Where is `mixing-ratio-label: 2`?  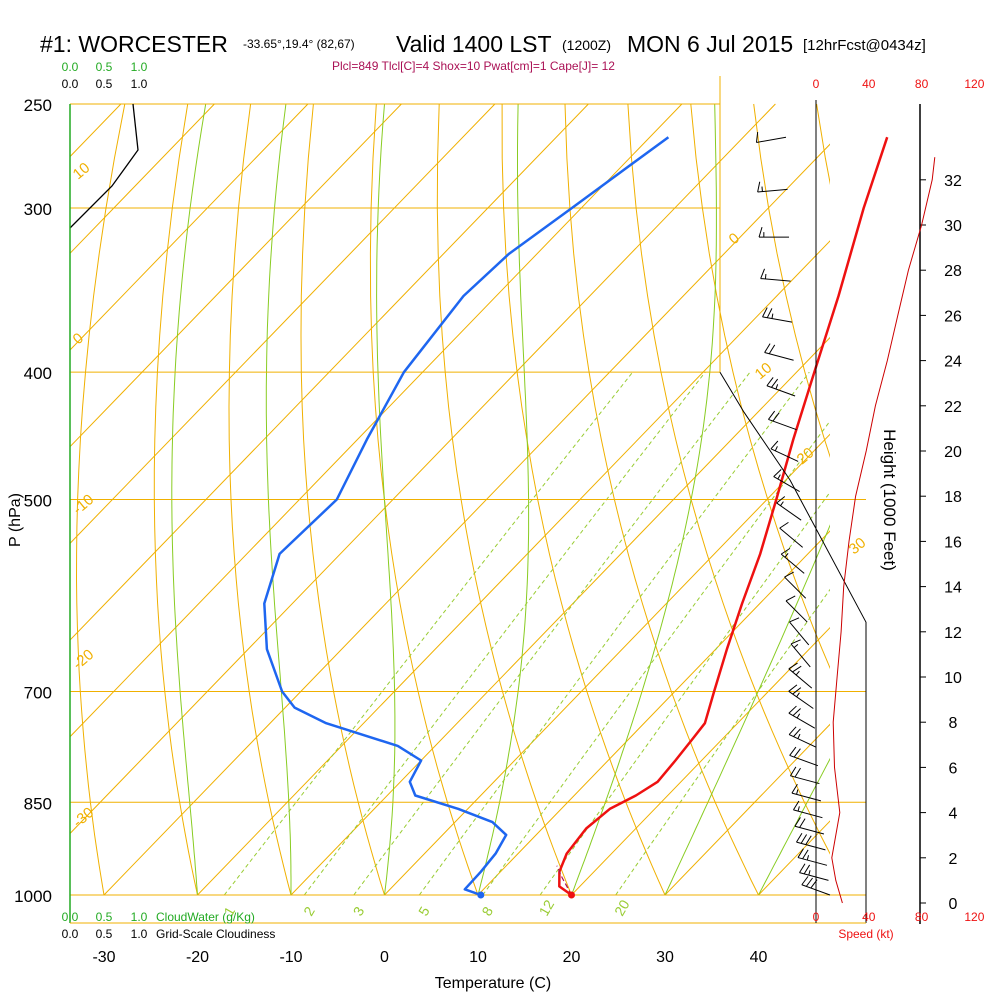 mixing-ratio-label: 2 is located at coordinates (309, 911).